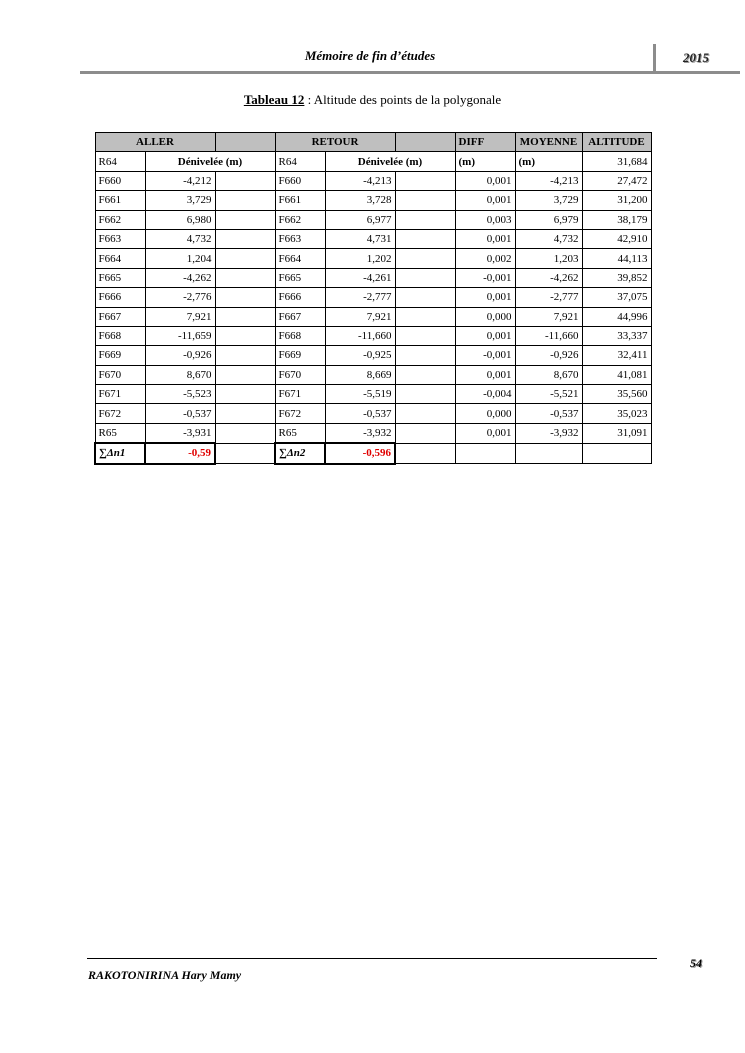  Describe the element at coordinates (360, 375) in the screenshot. I see `denivelee-retour: 8,669` at that location.